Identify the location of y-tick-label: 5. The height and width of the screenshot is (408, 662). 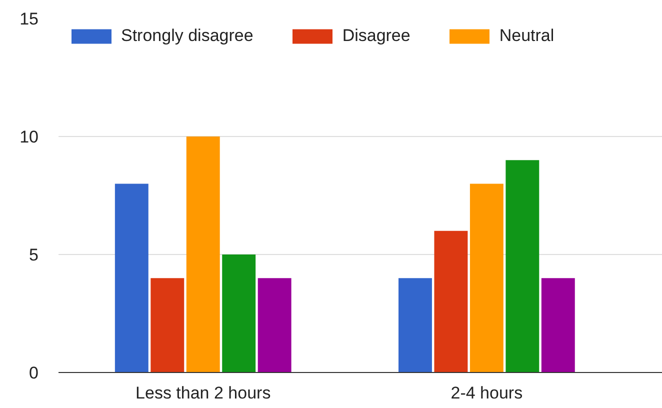
(34, 255).